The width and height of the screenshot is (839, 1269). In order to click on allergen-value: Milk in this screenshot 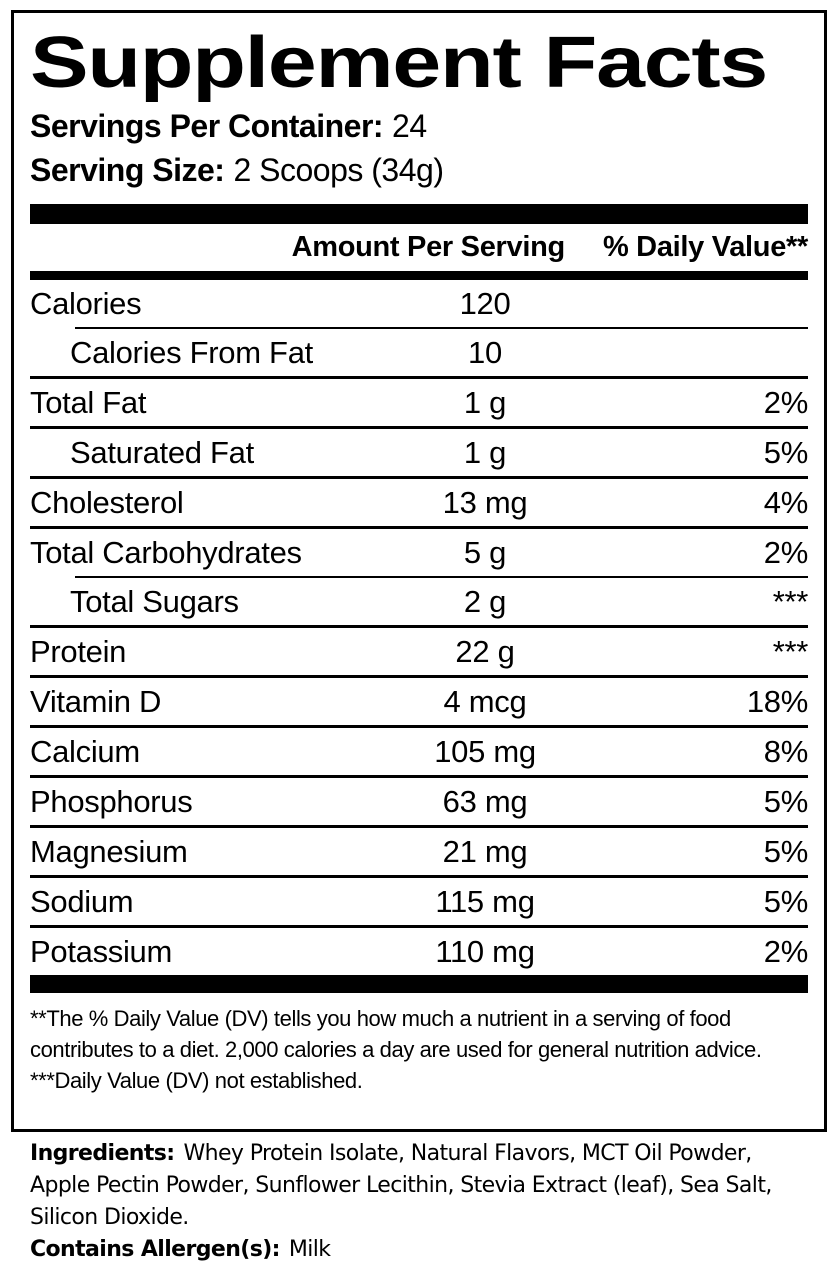, I will do `click(309, 1249)`.